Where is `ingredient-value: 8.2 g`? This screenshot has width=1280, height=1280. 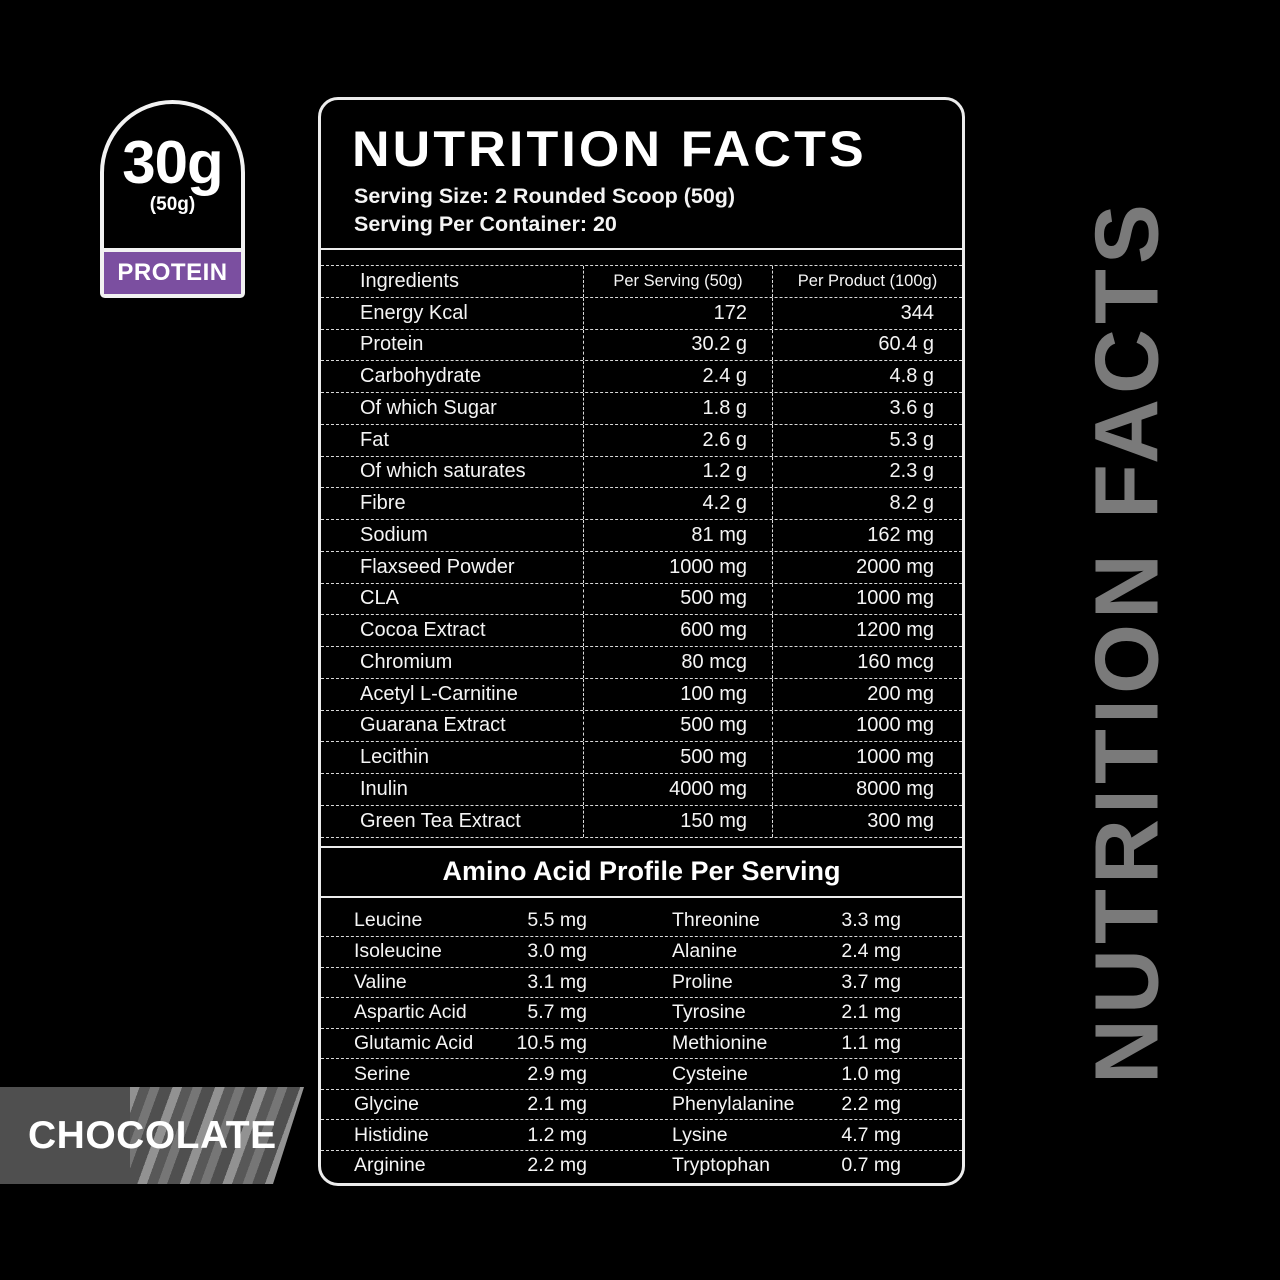 ingredient-value: 8.2 g is located at coordinates (867, 503).